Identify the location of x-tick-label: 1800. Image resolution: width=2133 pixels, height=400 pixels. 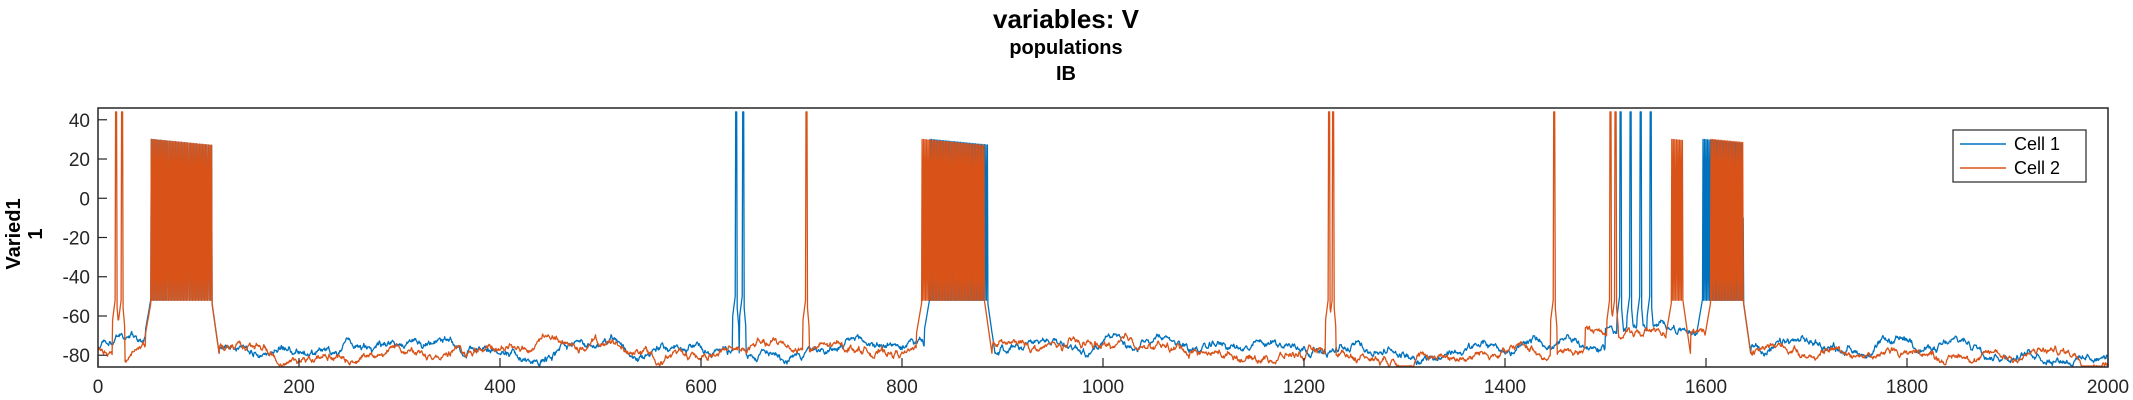
(1907, 387).